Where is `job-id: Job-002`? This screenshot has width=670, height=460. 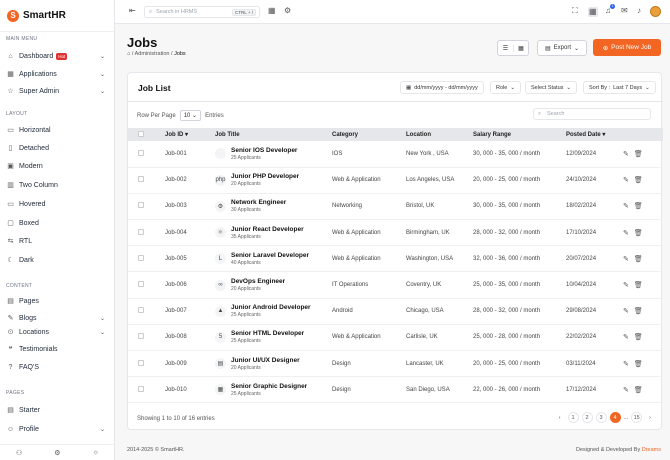 job-id: Job-002 is located at coordinates (190, 180).